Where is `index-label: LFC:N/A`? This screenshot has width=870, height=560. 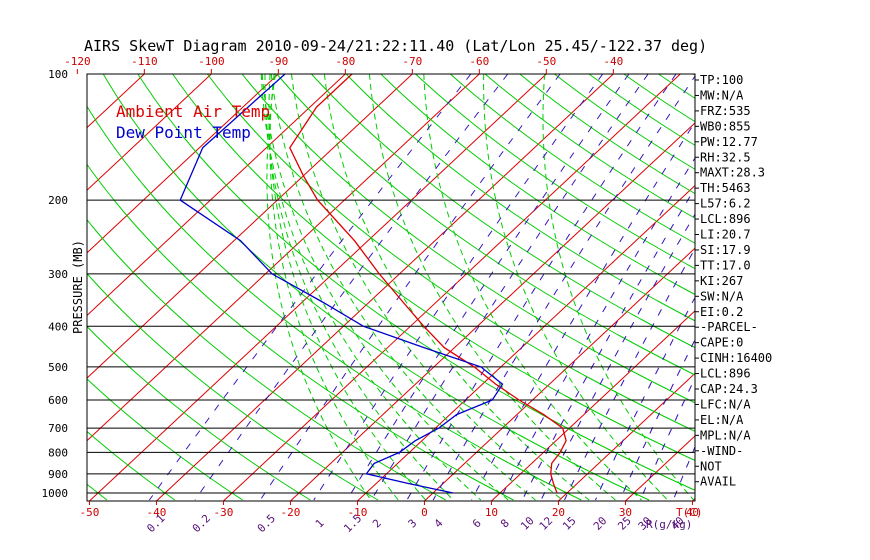
index-label: LFC:N/A is located at coordinates (725, 404).